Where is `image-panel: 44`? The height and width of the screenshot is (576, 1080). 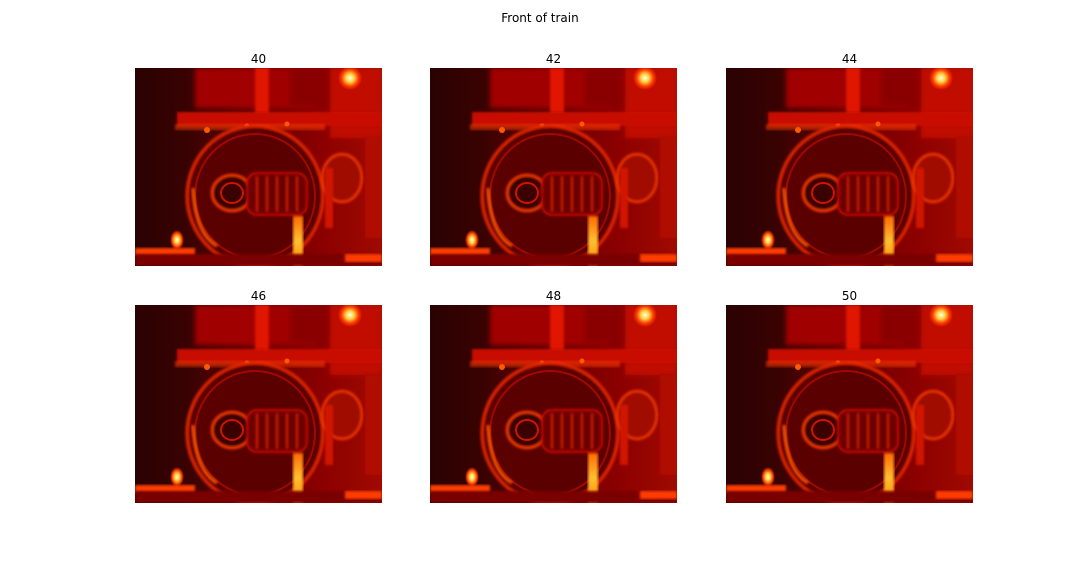 image-panel: 44 is located at coordinates (849, 158).